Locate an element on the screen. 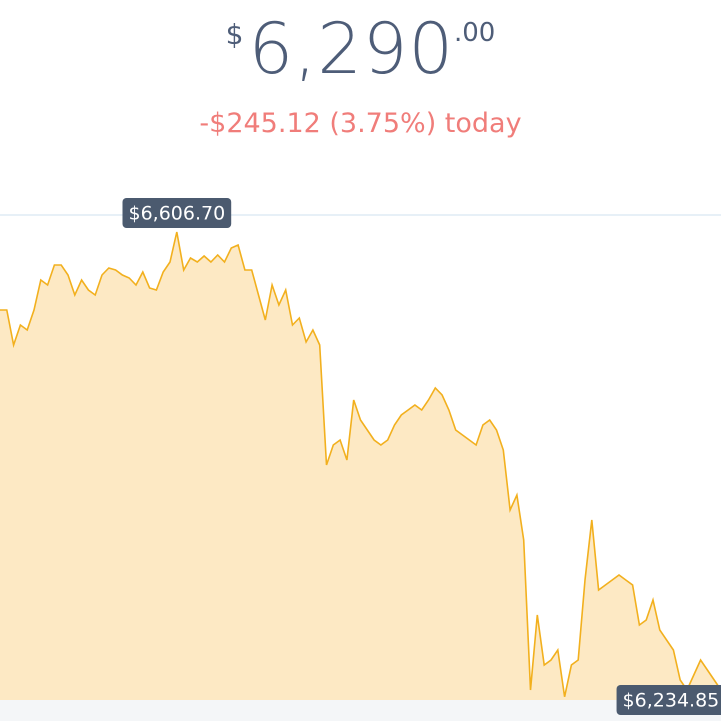  tag-text: $6,606.70 is located at coordinates (176, 214).